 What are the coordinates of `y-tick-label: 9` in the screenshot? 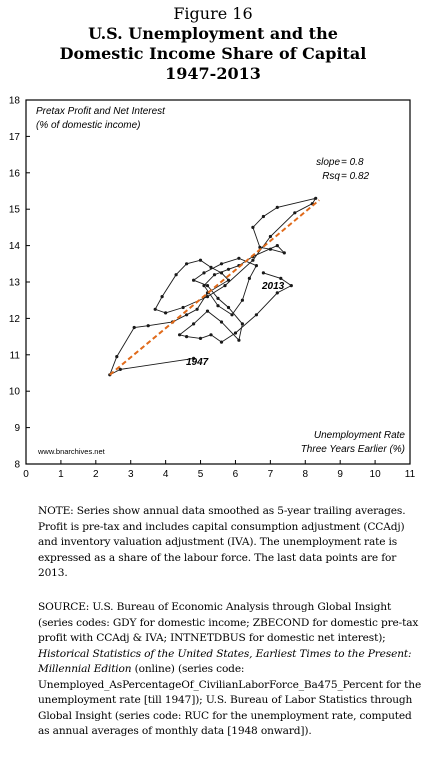 It's located at (17, 428).